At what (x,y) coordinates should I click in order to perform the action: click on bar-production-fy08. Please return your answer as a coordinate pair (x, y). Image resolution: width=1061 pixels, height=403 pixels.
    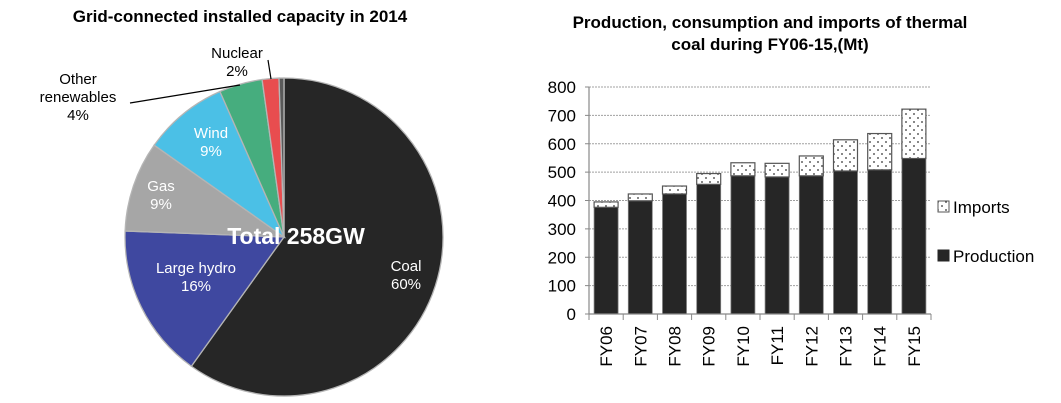
    Looking at the image, I should click on (674, 254).